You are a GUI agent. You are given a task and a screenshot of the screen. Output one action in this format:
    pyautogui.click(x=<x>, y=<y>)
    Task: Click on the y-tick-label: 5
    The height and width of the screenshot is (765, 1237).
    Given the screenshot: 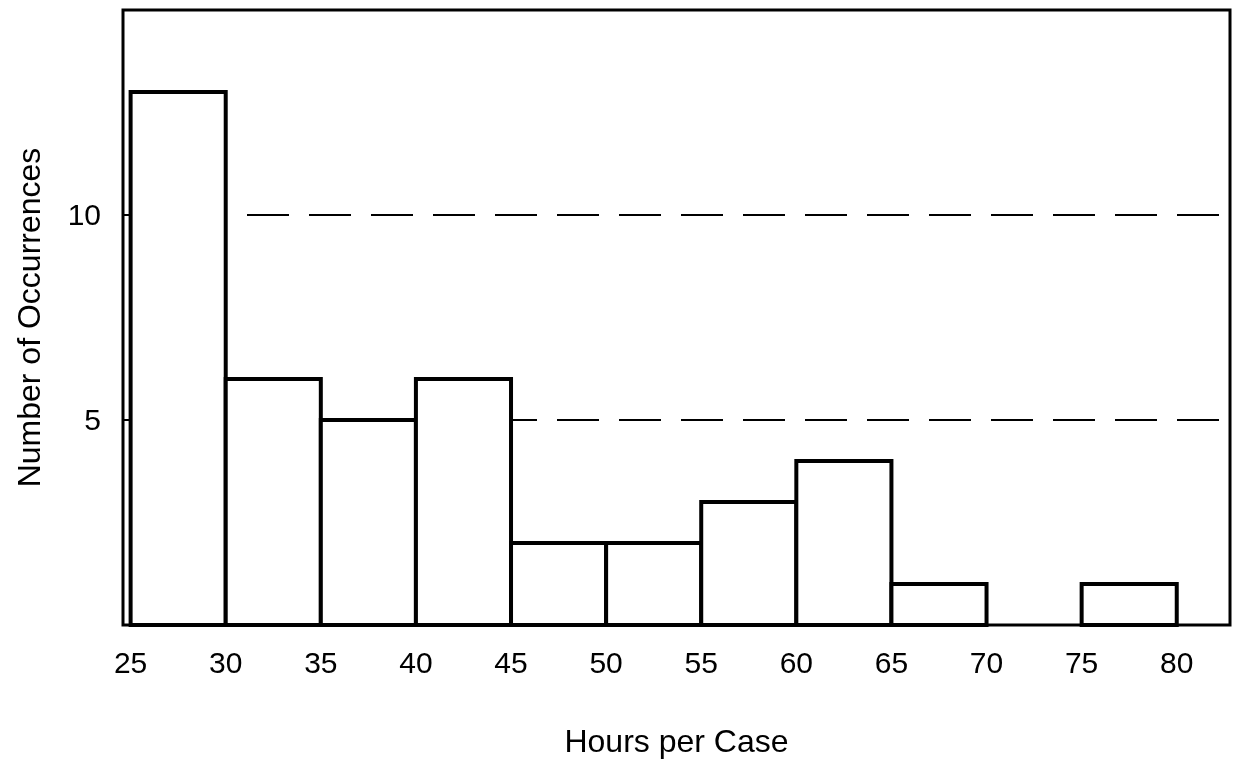 What is the action you would take?
    pyautogui.click(x=92, y=419)
    